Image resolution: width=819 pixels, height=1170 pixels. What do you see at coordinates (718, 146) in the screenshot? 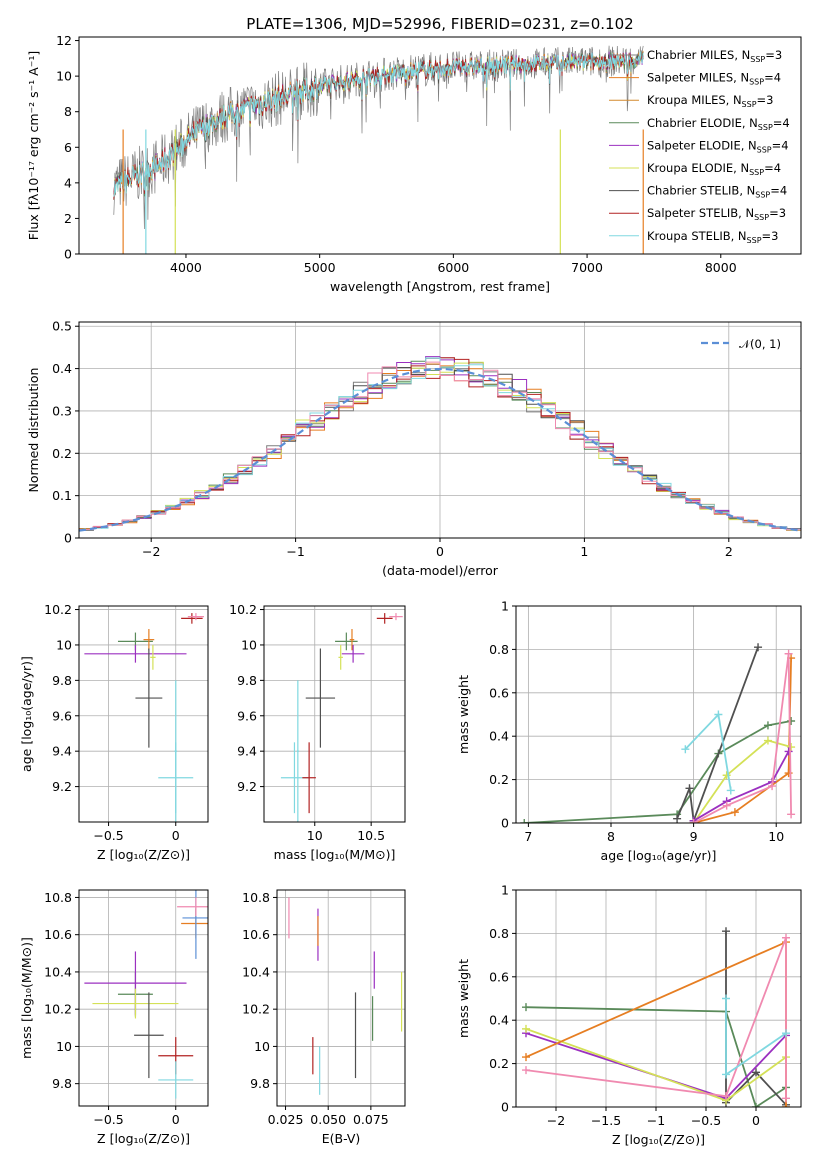
I see `legend-entry: Salpeter ELODIE, NSSP=4` at bounding box center [718, 146].